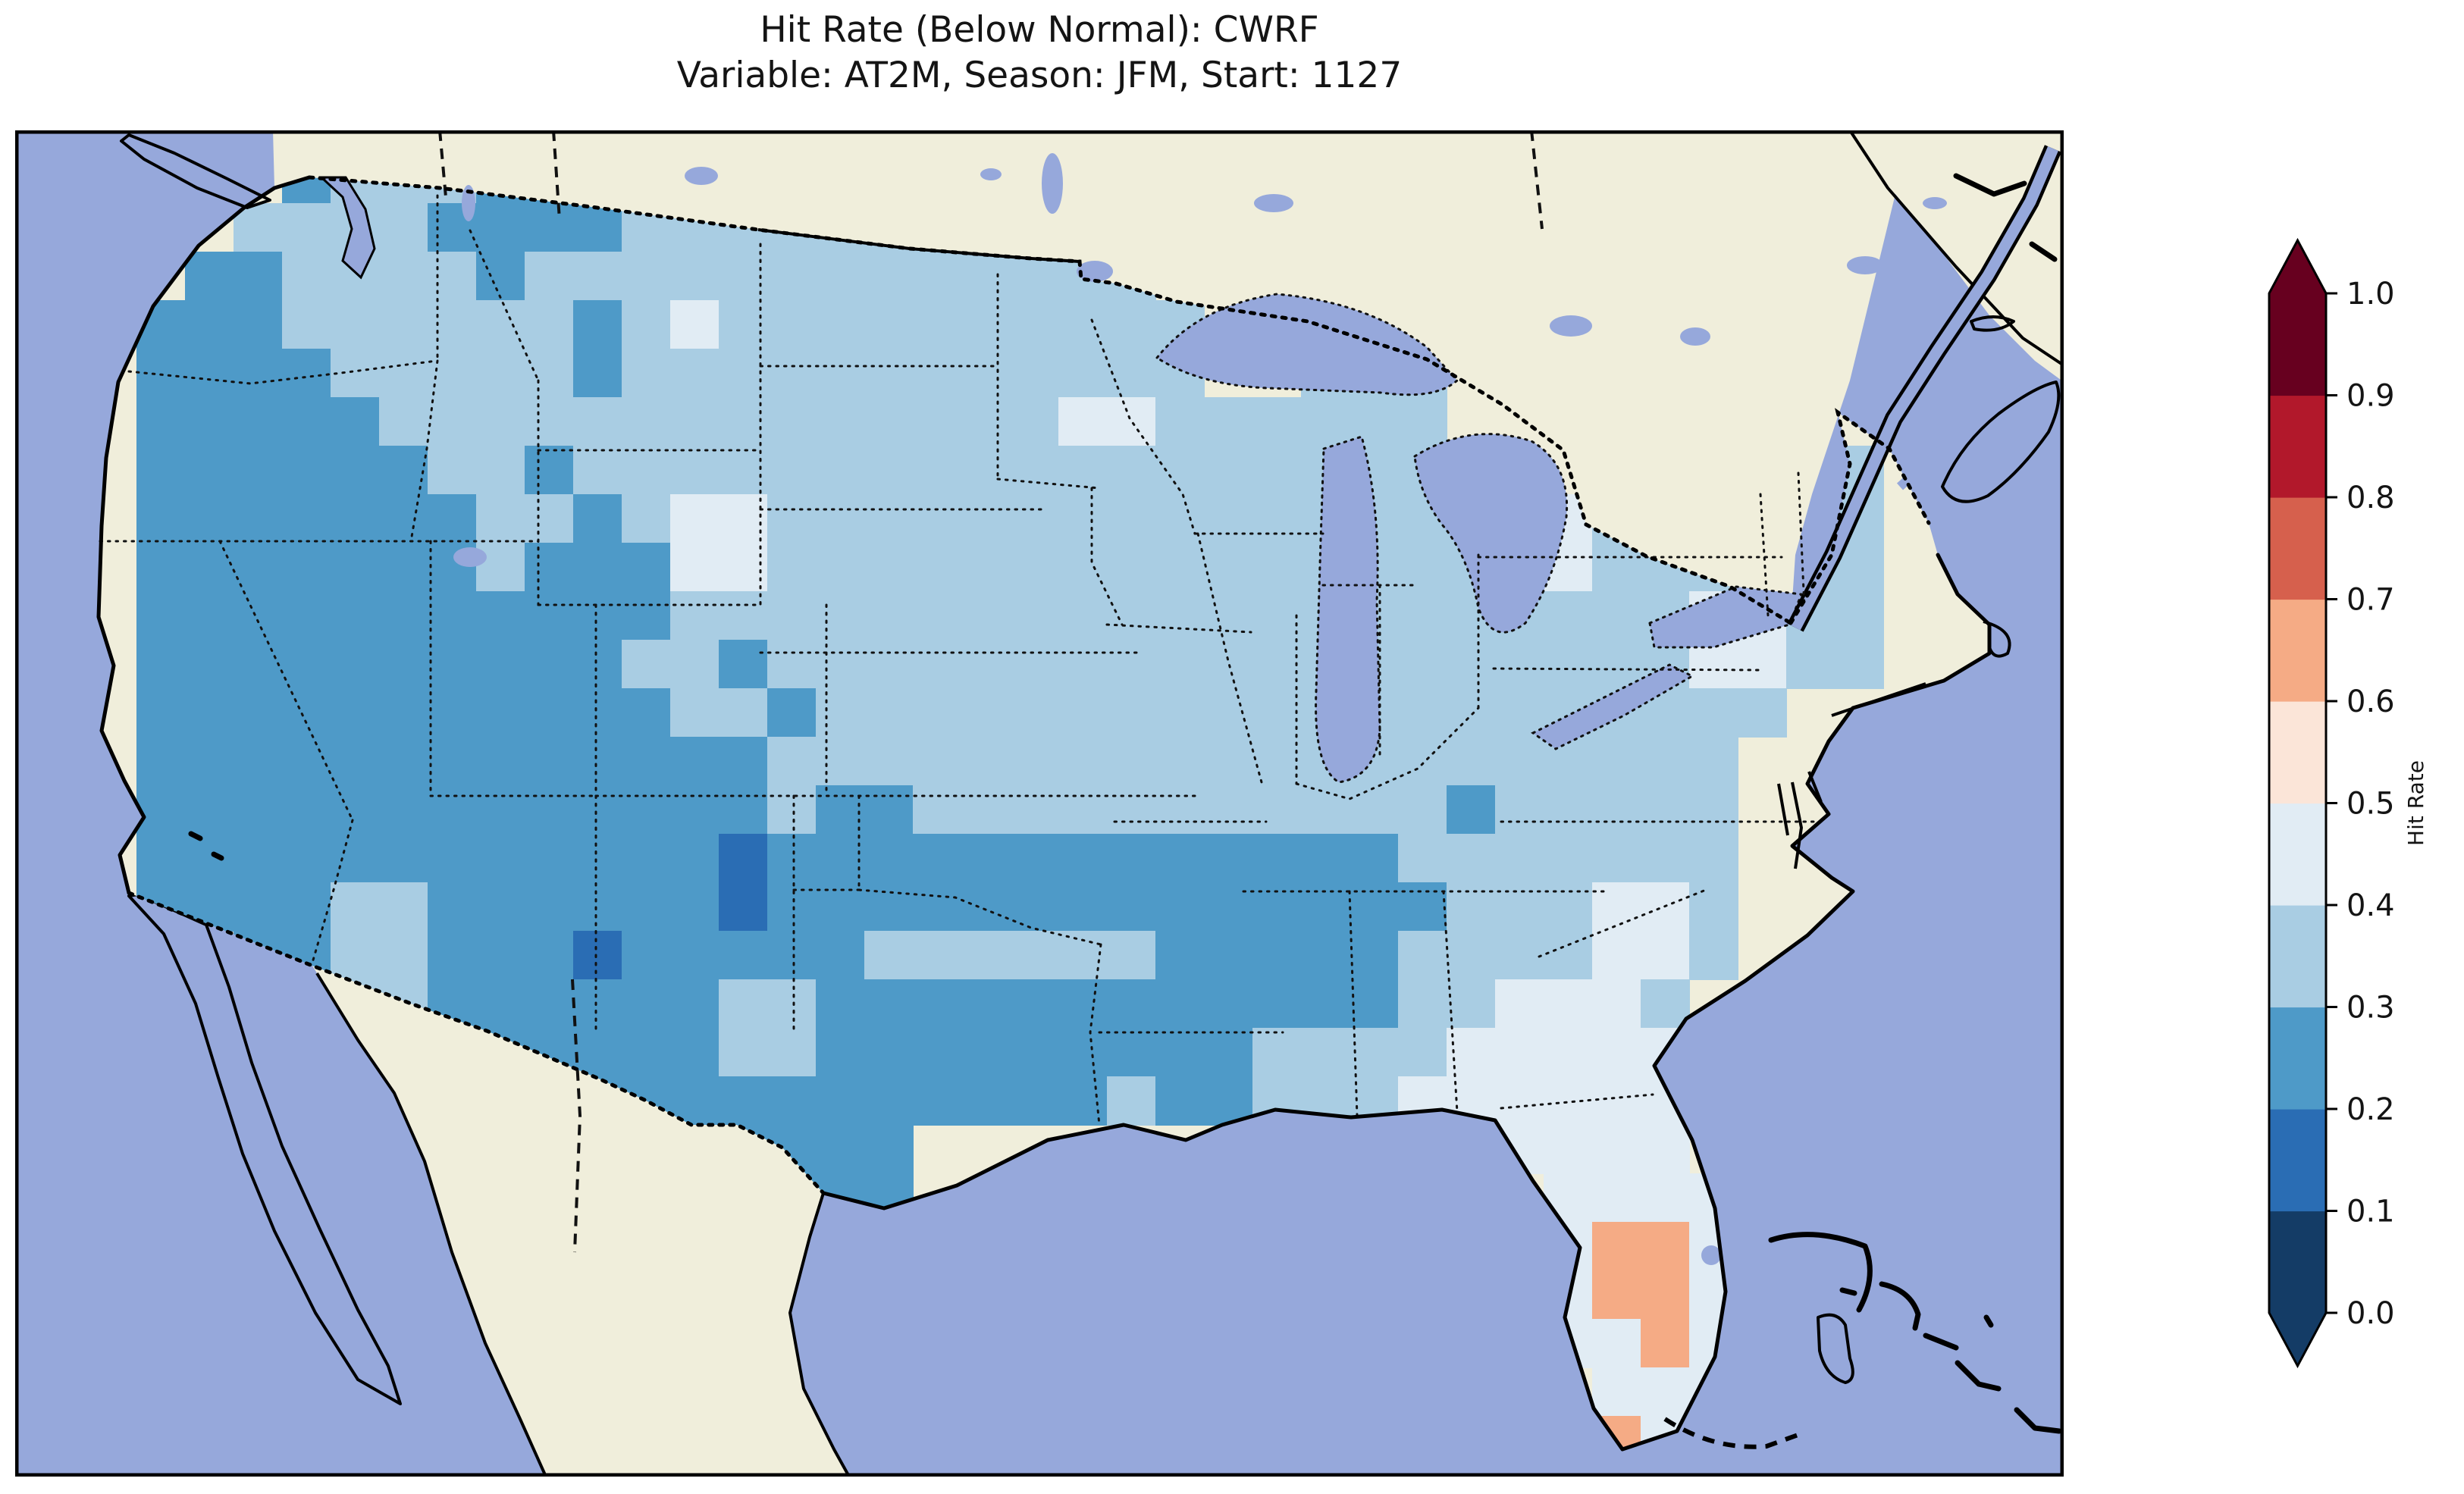 Image resolution: width=2464 pixels, height=1494 pixels. What do you see at coordinates (2370, 905) in the screenshot?
I see `colorbar-tick-label: 0.4` at bounding box center [2370, 905].